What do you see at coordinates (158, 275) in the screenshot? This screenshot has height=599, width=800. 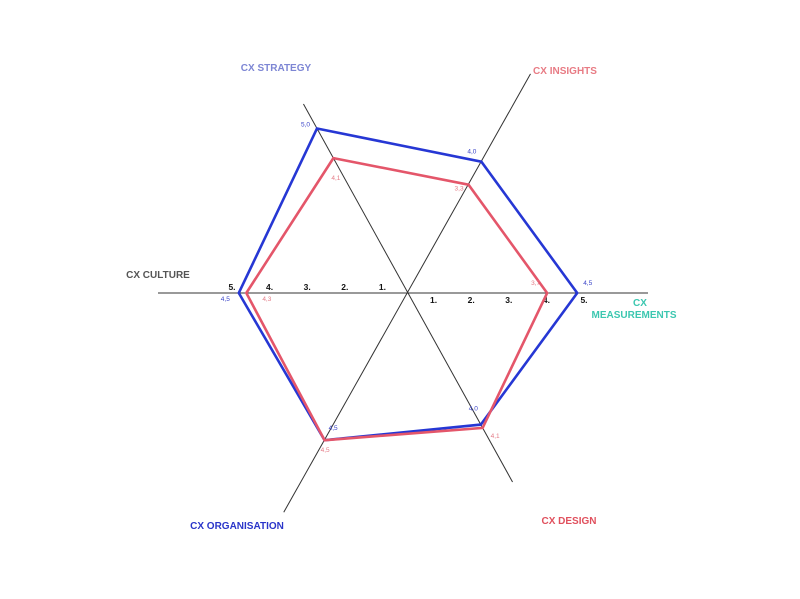 I see `category-label-cx-culture: CX CULTURE` at bounding box center [158, 275].